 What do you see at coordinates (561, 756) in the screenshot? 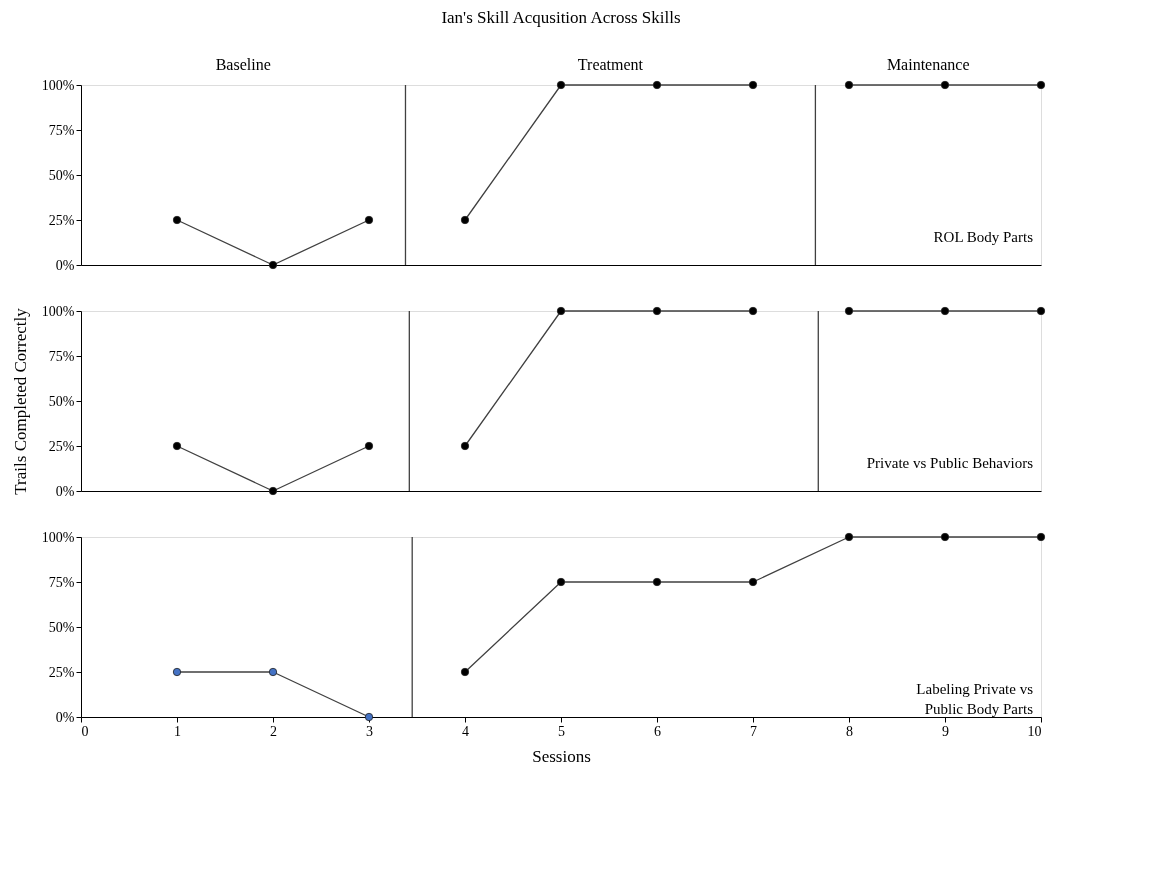
I see `x-axis-title: Sessions` at bounding box center [561, 756].